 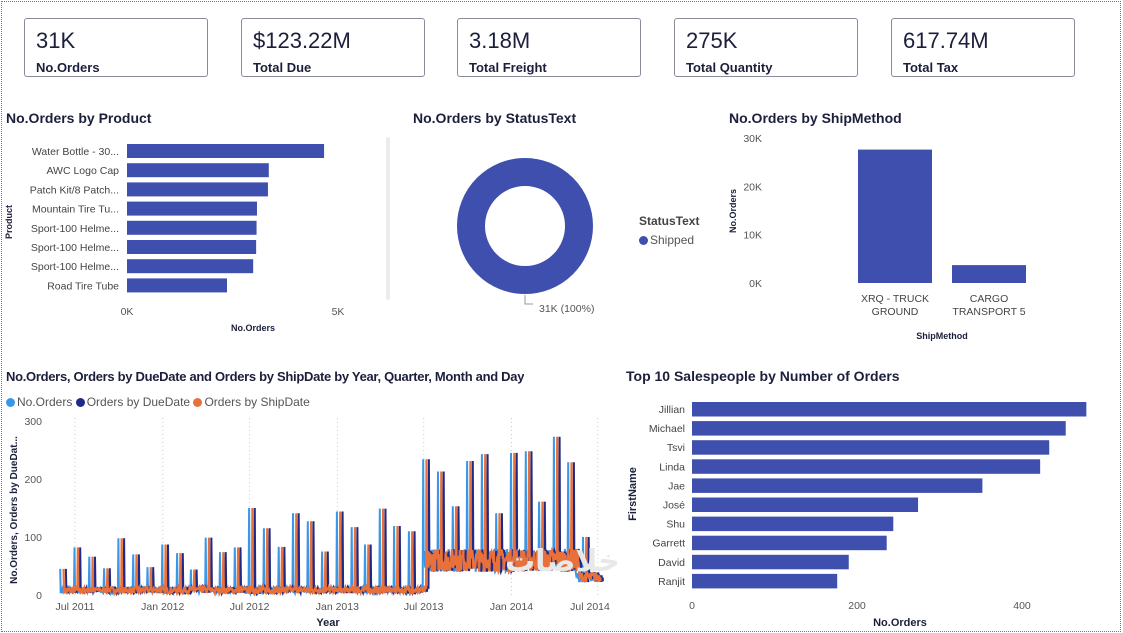 What do you see at coordinates (495, 118) in the screenshot?
I see `status-chart-title: No.Orders by StatusText` at bounding box center [495, 118].